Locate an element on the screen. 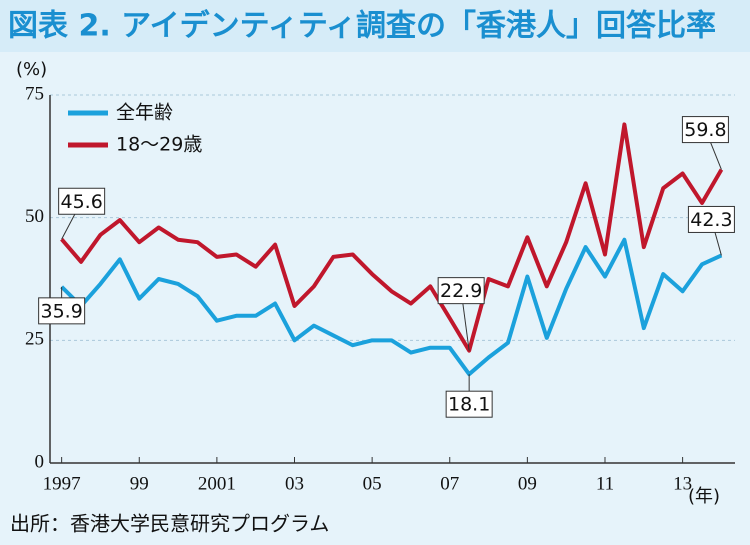 This screenshot has height=545, width=750. x-tick-label: 07 is located at coordinates (449, 483).